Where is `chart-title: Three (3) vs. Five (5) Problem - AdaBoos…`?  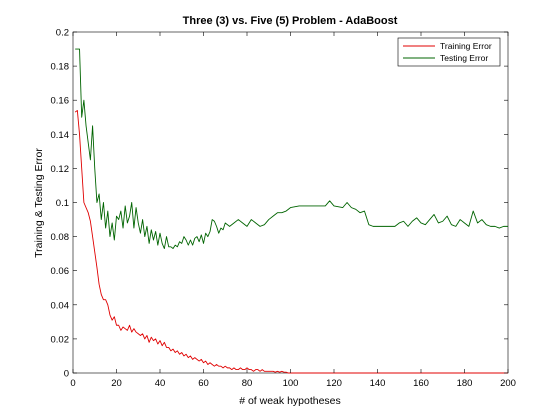 chart-title: Three (3) vs. Five (5) Problem - AdaBoos… is located at coordinates (290, 21).